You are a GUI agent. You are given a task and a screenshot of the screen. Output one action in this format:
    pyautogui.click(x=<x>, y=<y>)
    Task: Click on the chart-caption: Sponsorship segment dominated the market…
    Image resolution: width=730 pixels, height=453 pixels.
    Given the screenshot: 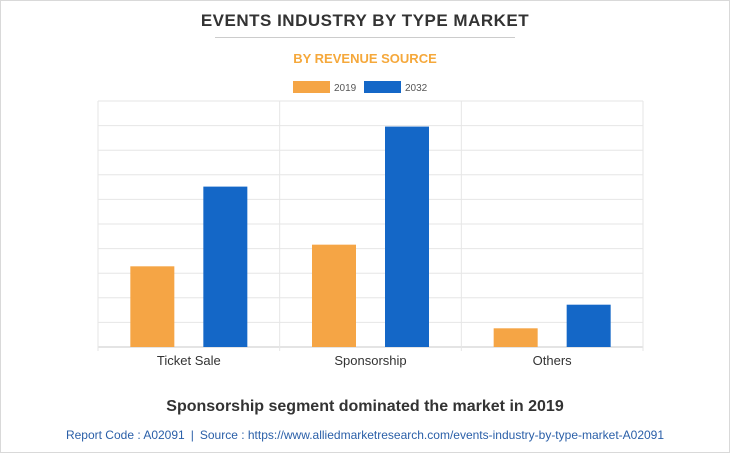 What is the action you would take?
    pyautogui.click(x=365, y=406)
    